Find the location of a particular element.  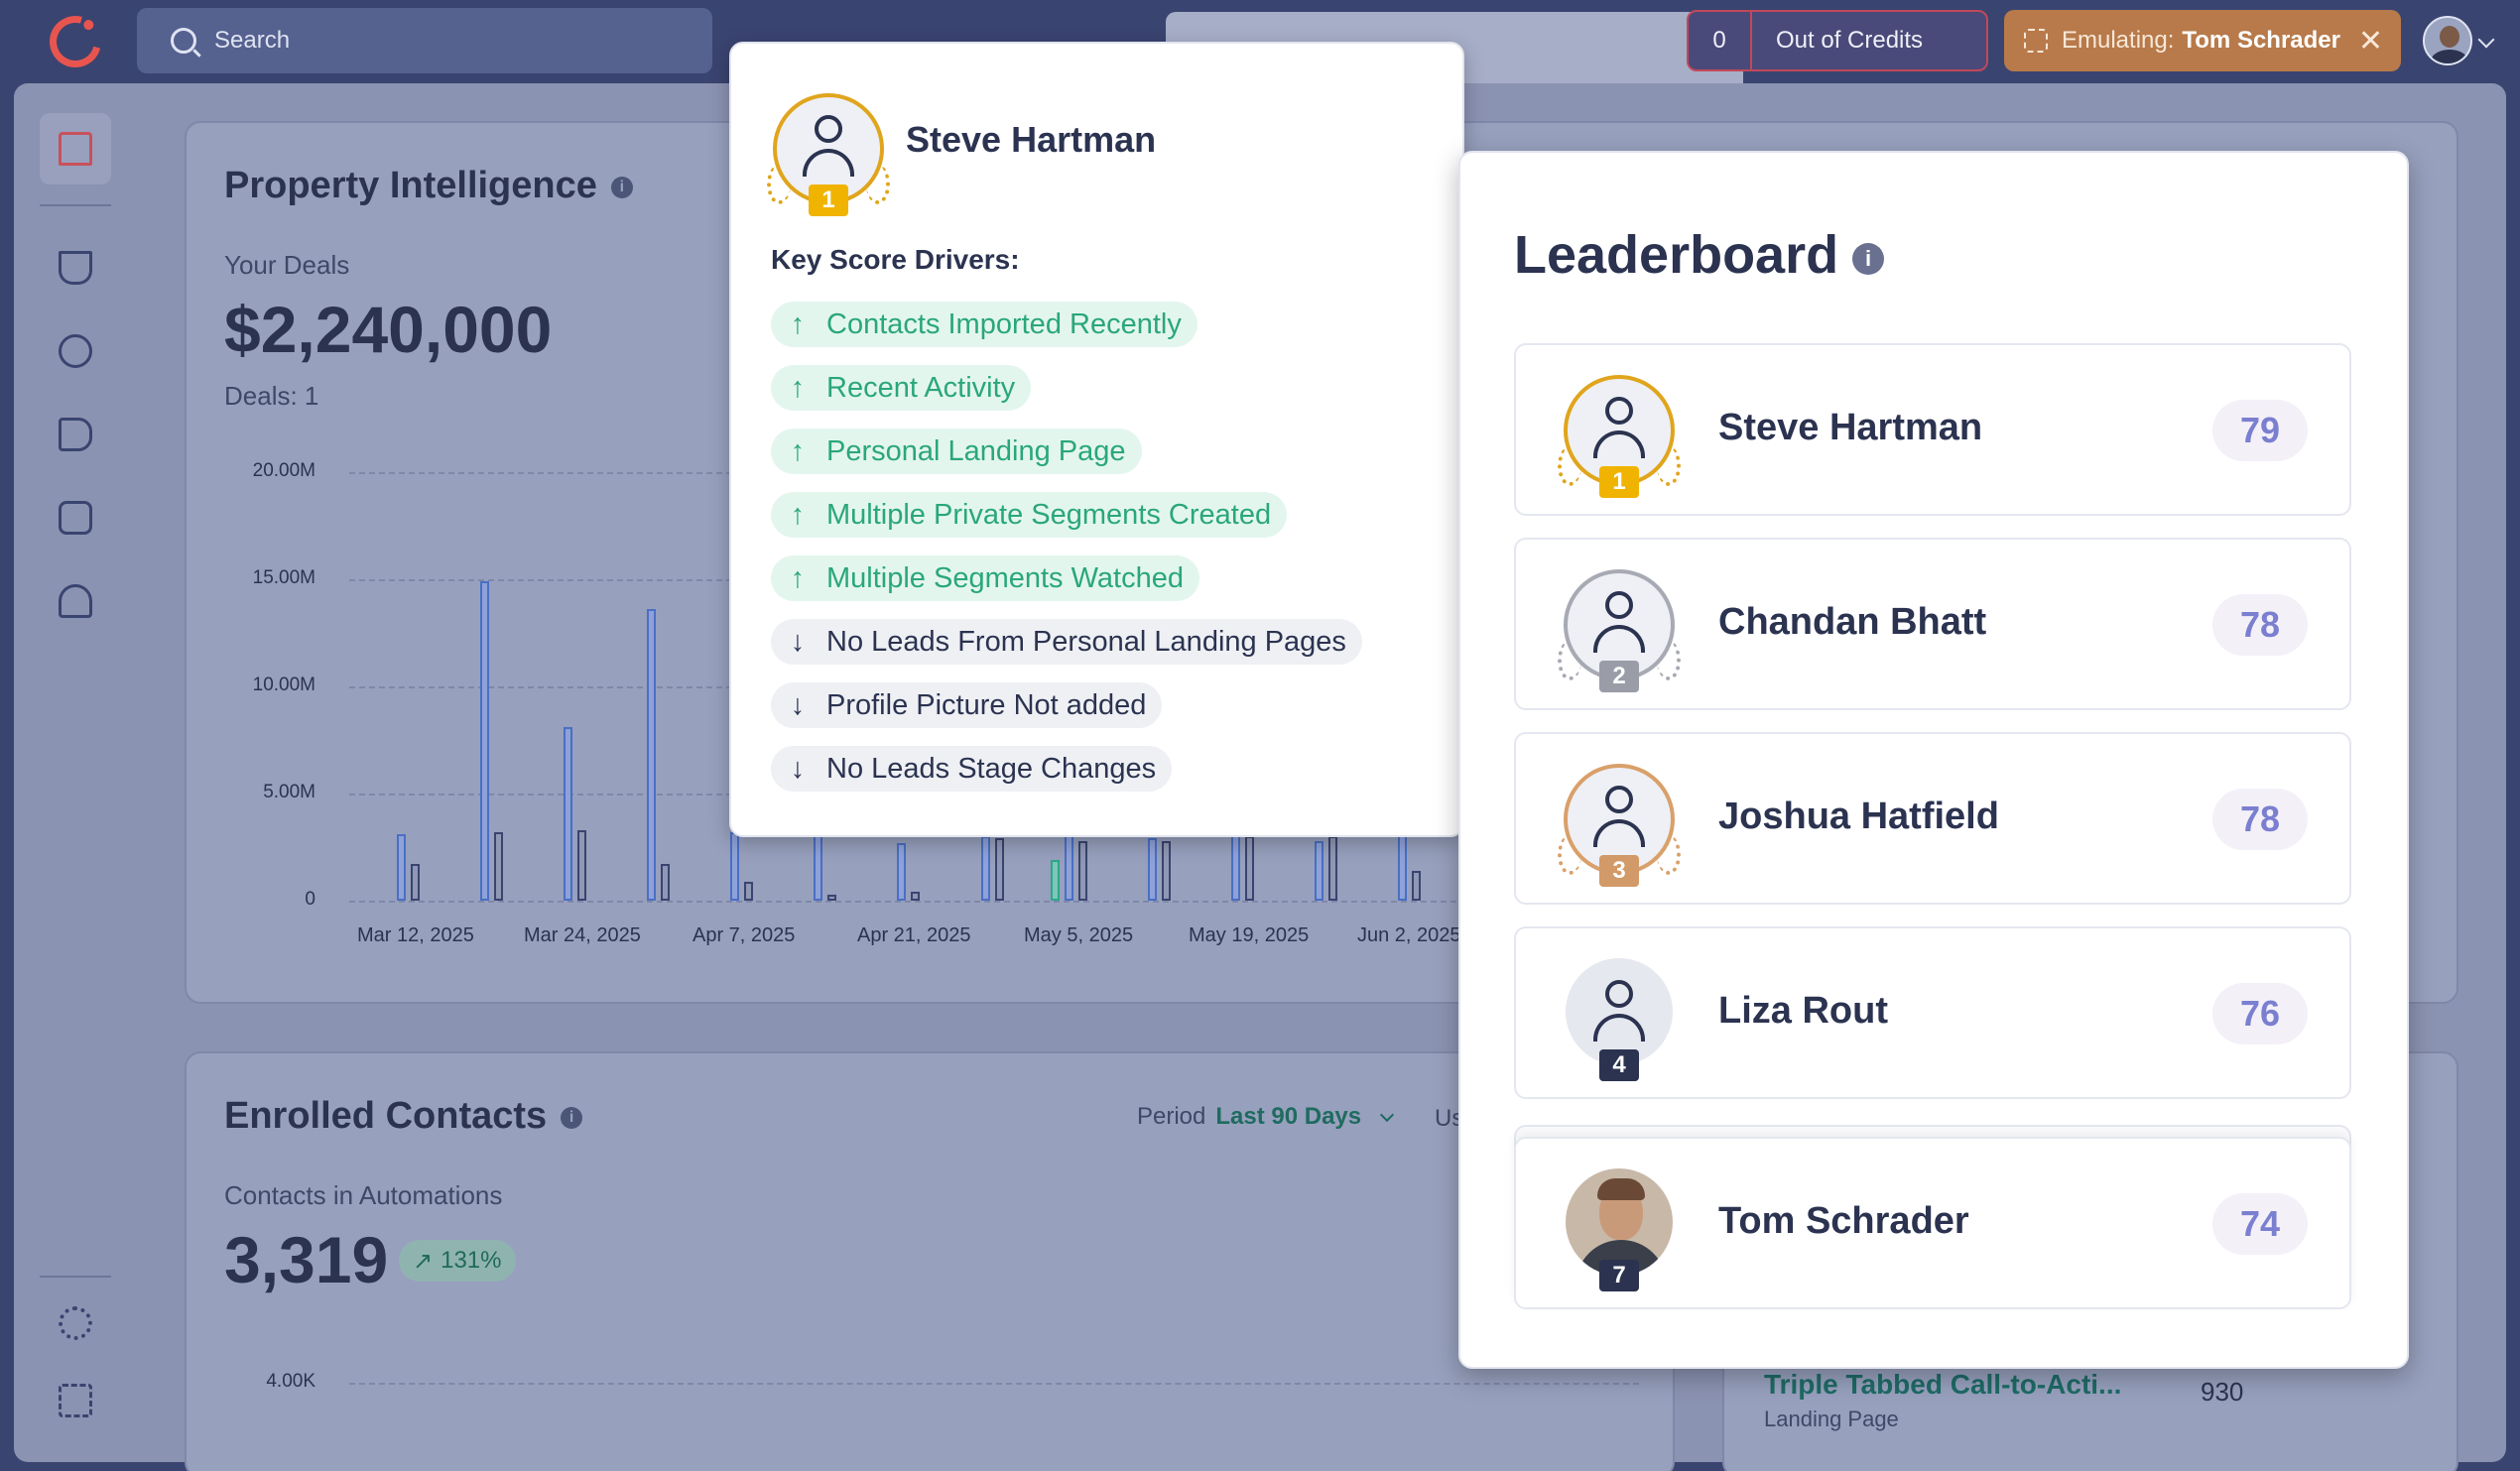

period-selector: Period Last 90 Days is located at coordinates (1265, 1117).